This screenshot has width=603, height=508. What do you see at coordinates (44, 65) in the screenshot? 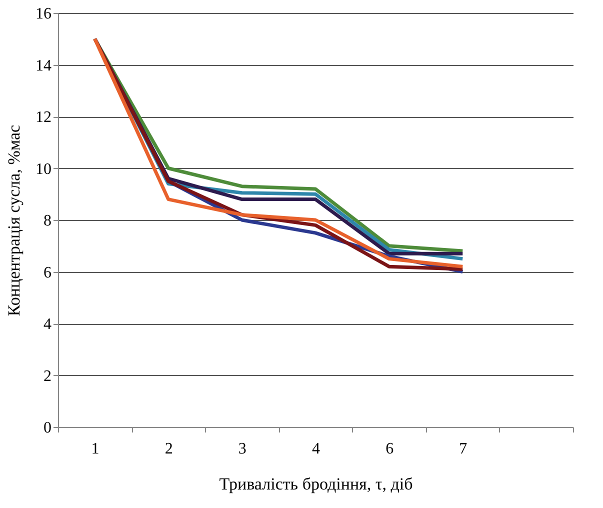
I see `y-tick-label: 14` at bounding box center [44, 65].